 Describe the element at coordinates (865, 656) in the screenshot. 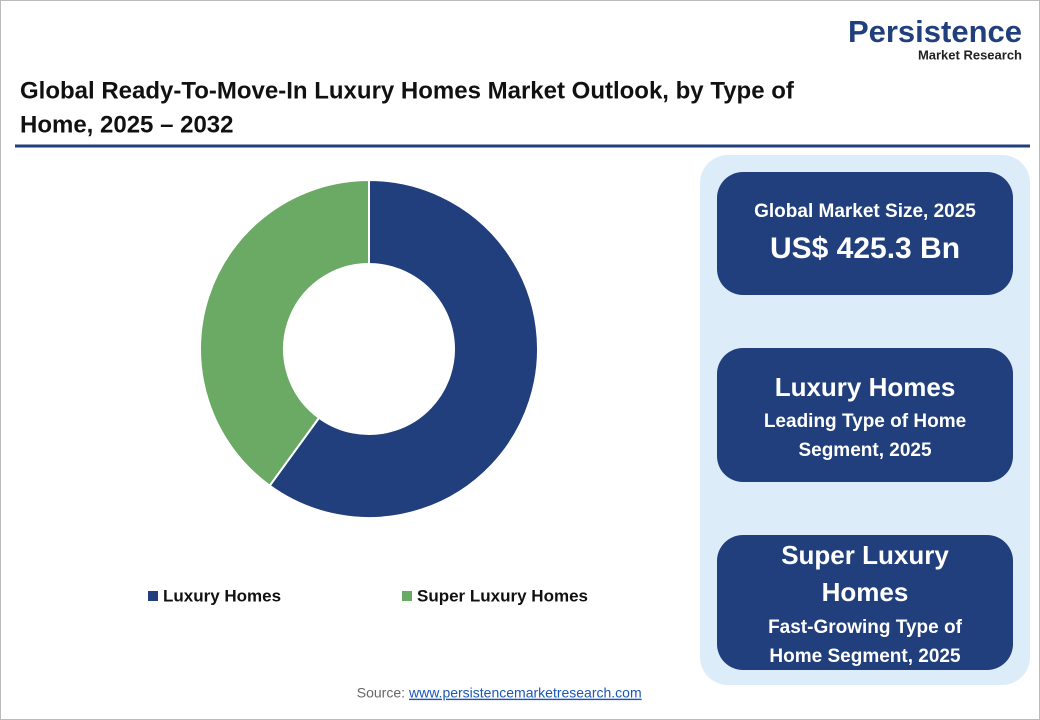

I see `card-value: Home Segment, 2025` at that location.